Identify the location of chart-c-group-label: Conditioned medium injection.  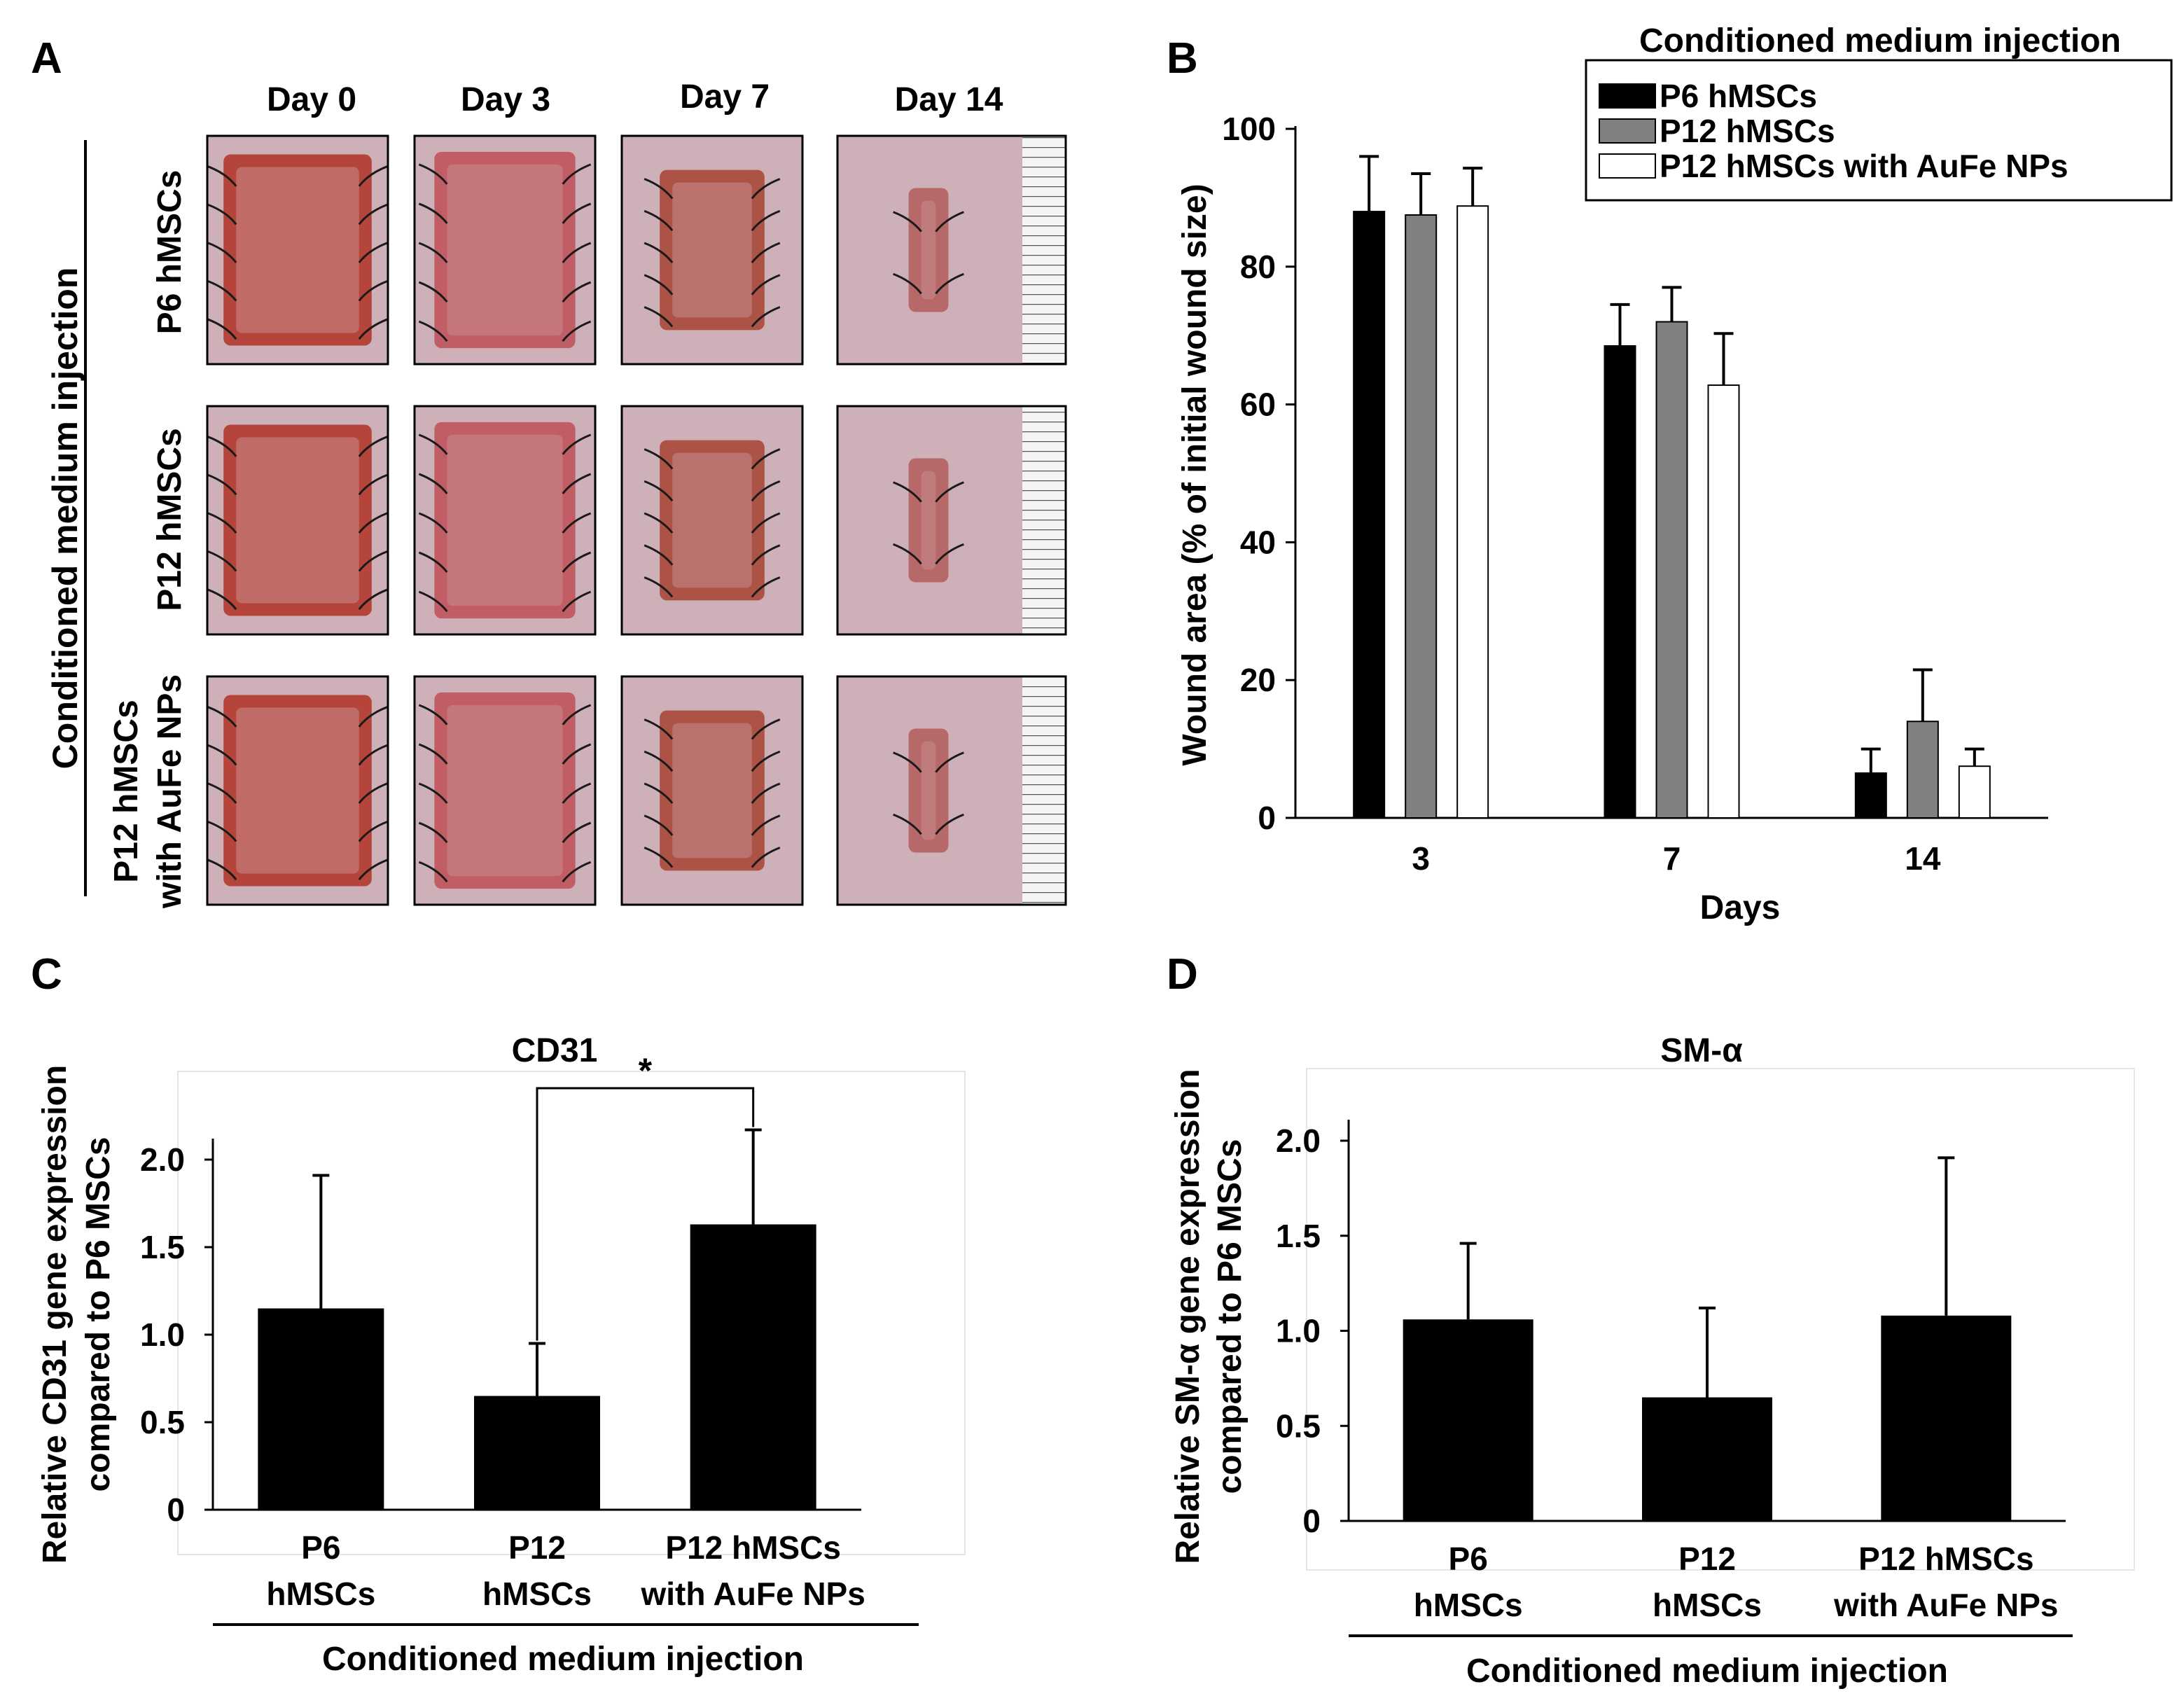
(563, 1660).